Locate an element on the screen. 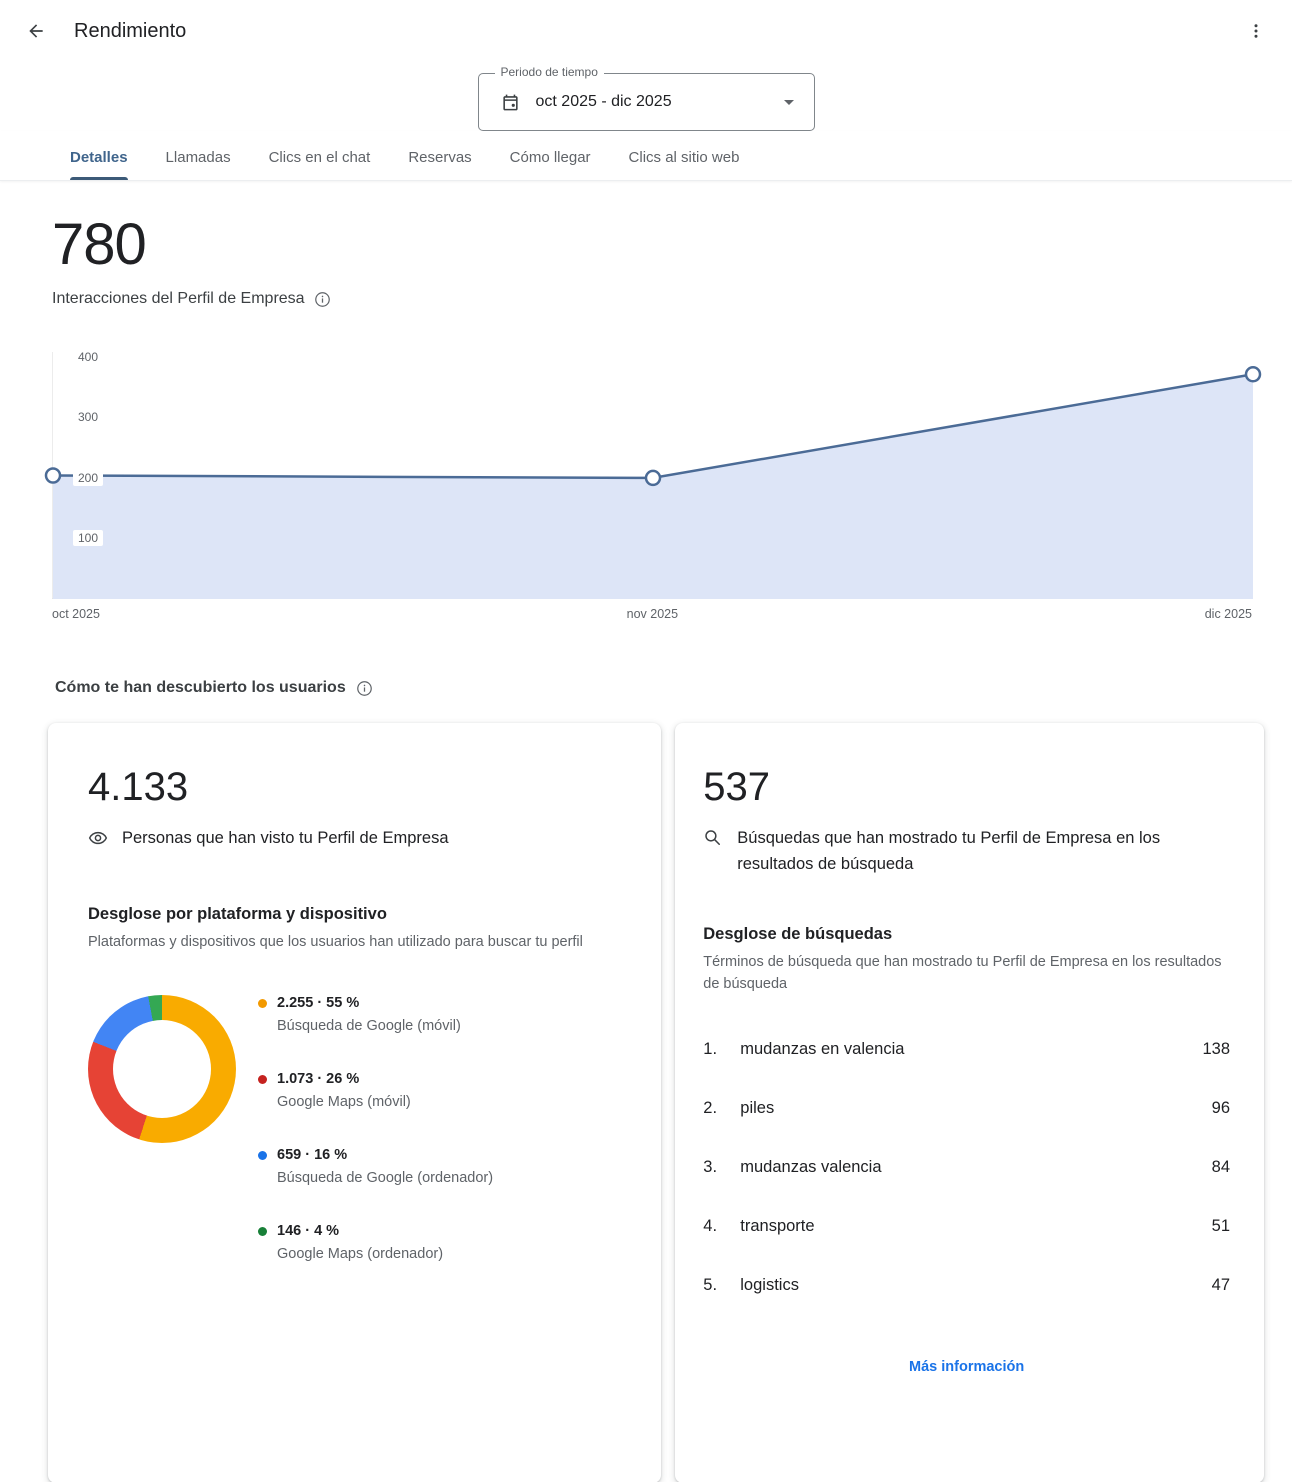 The width and height of the screenshot is (1292, 1482). top-bar: Rendimiento is located at coordinates (646, 24).